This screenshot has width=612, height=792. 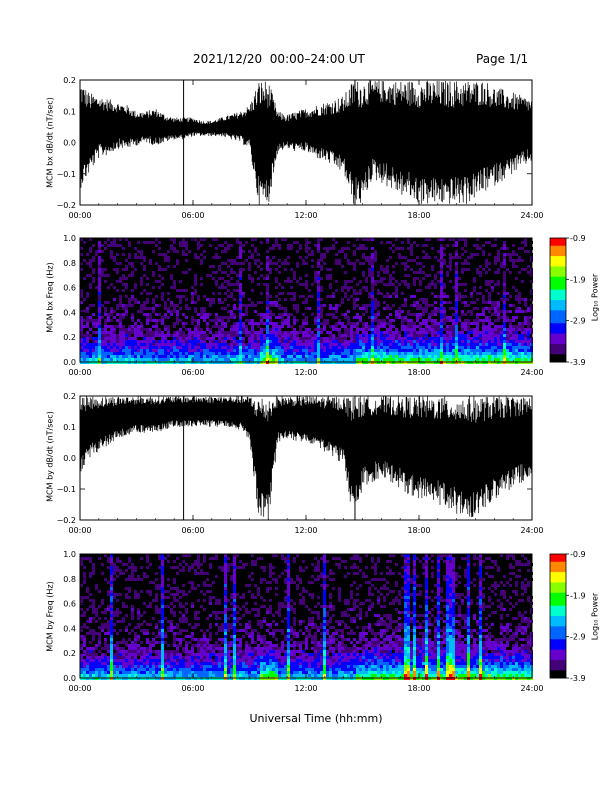 I want to click on colorbar-segment, so click(x=558, y=312).